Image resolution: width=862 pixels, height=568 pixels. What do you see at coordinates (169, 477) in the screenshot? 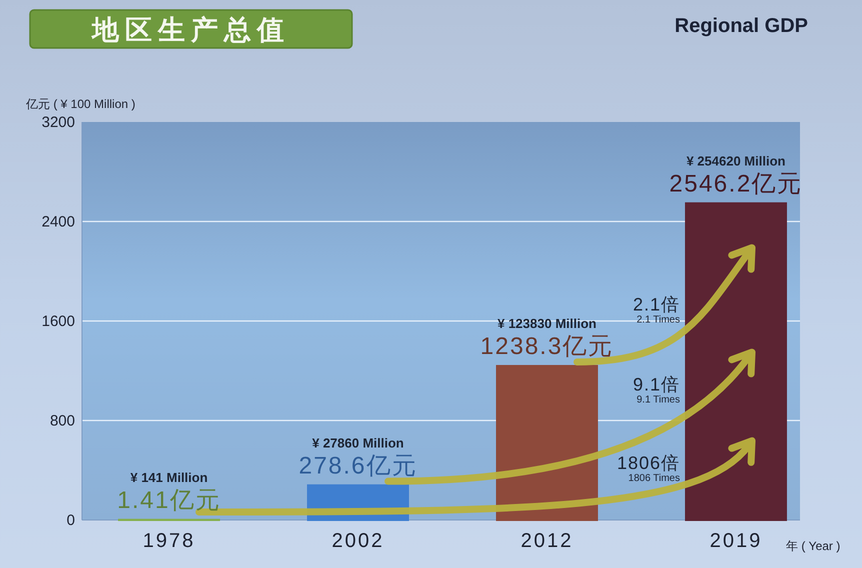
I see `annotation: ¥ 141 Million` at bounding box center [169, 477].